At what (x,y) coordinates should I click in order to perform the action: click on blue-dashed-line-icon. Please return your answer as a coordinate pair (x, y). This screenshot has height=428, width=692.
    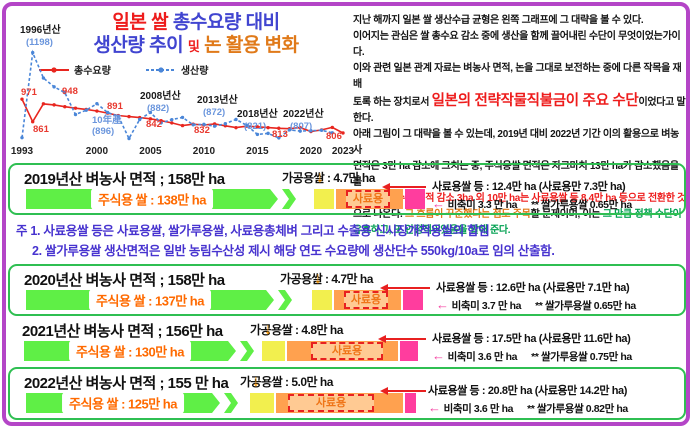
    Looking at the image, I should click on (160, 69).